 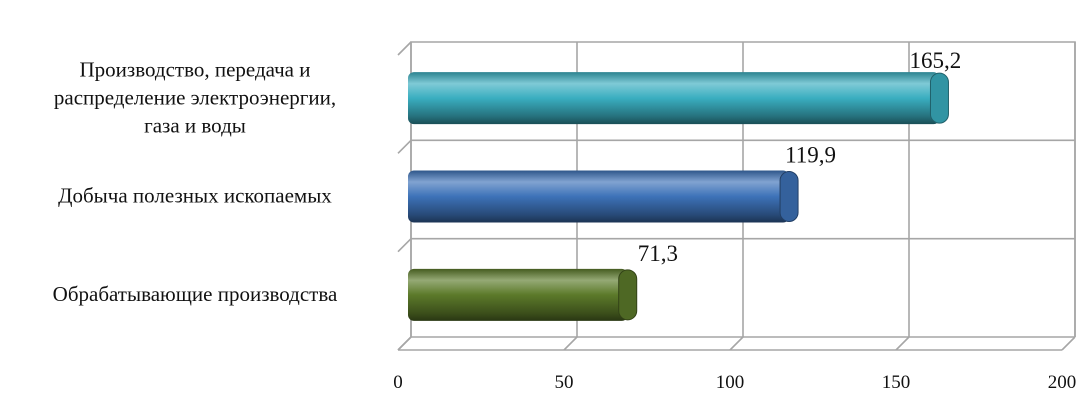 I want to click on category-label: Обрабатывающие производства, so click(x=195, y=294).